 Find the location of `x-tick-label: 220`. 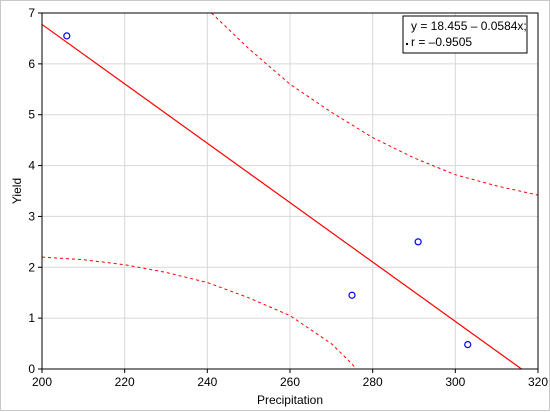

x-tick-label: 220 is located at coordinates (125, 382).